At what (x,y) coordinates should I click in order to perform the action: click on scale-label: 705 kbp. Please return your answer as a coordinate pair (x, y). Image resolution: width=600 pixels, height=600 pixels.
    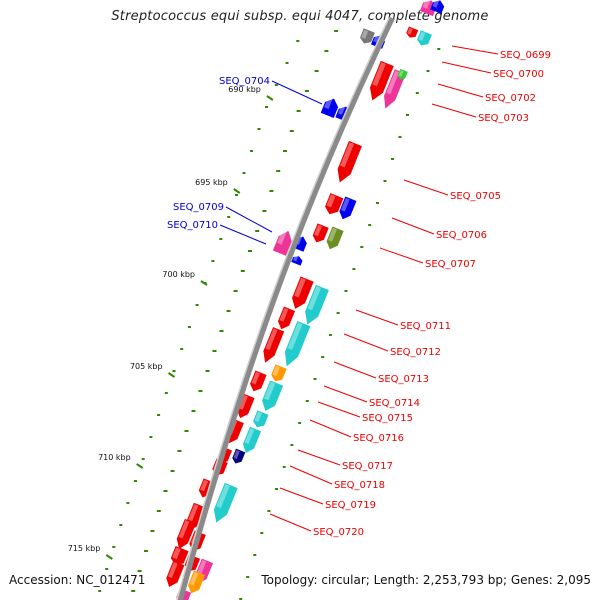
    Looking at the image, I should click on (146, 366).